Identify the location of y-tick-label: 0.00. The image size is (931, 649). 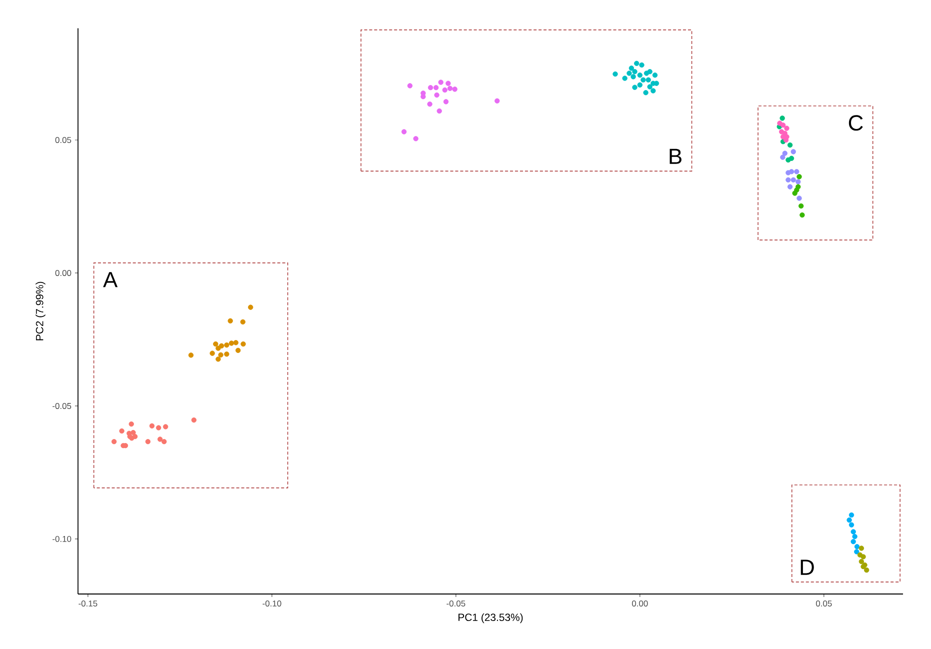
(63, 273).